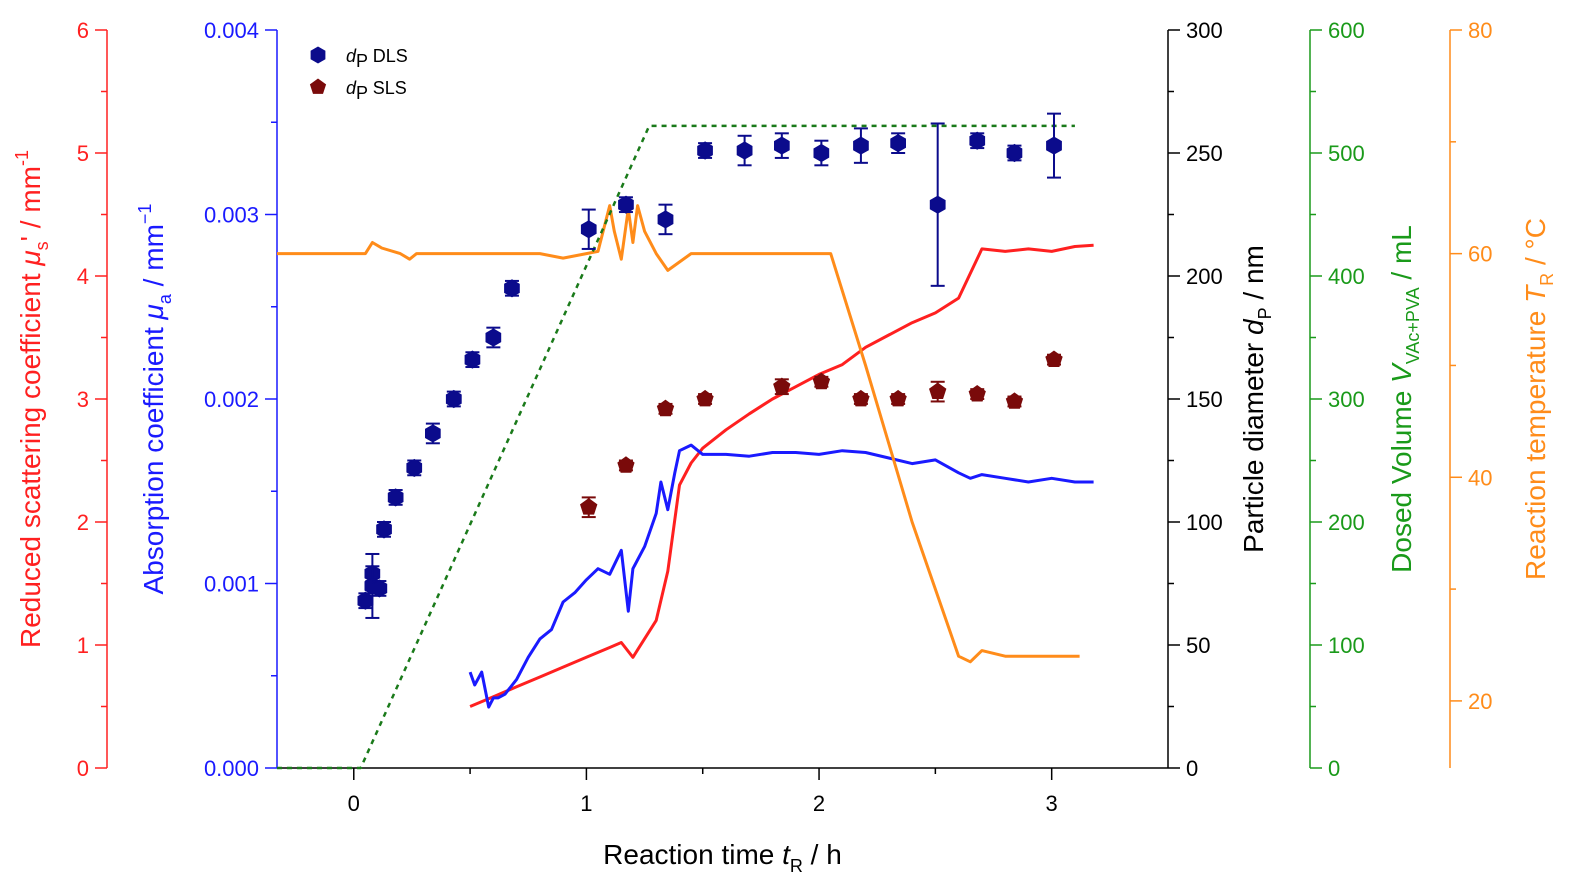 The height and width of the screenshot is (892, 1578). What do you see at coordinates (354, 803) in the screenshot?
I see `x-tick-label-0: 0` at bounding box center [354, 803].